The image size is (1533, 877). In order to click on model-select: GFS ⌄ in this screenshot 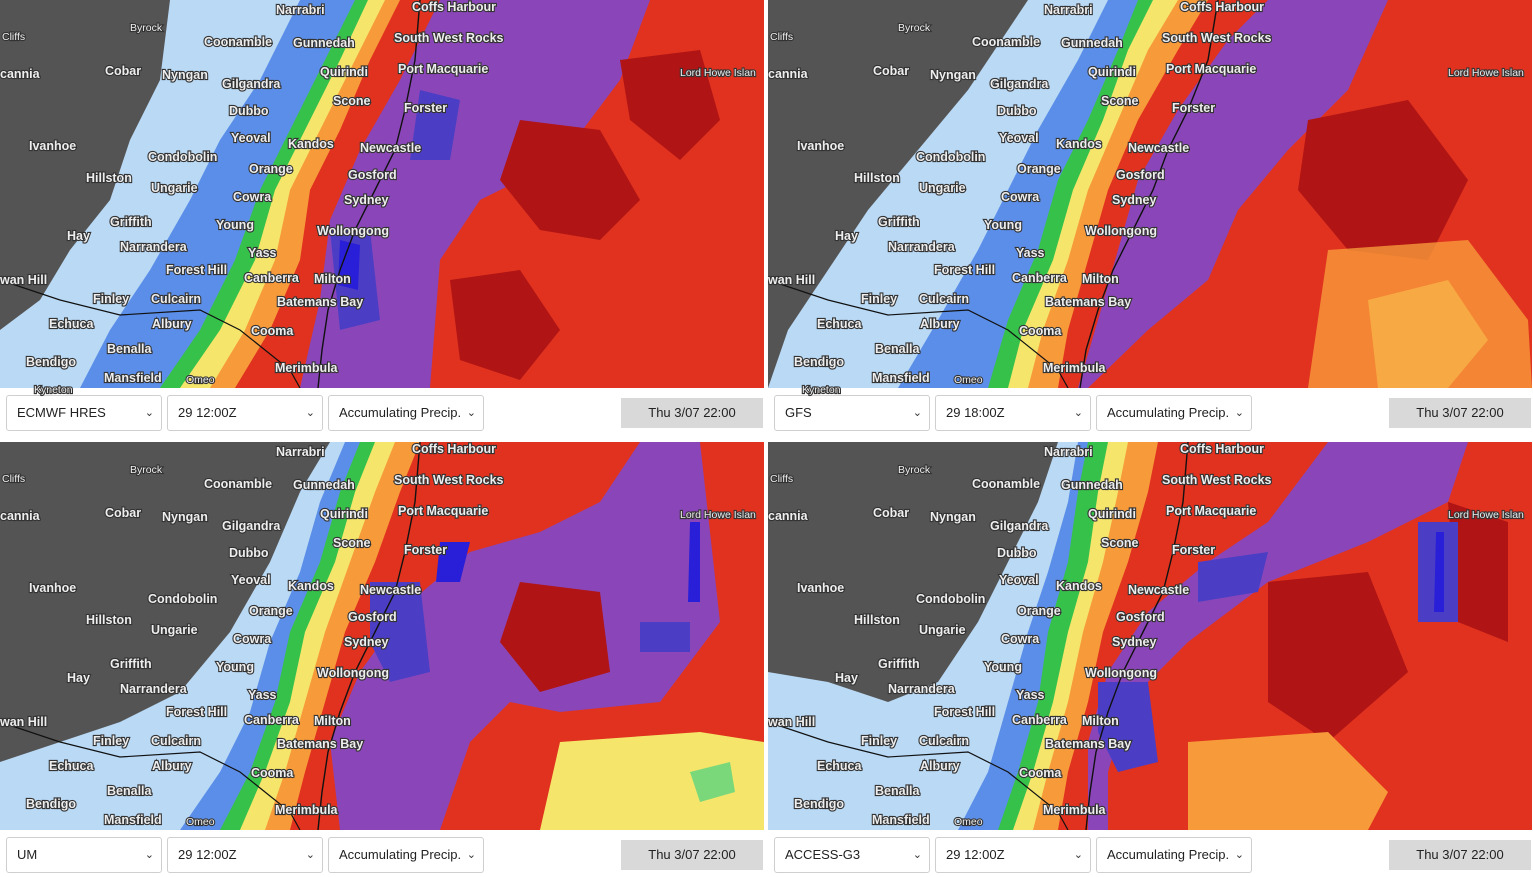, I will do `click(852, 413)`.